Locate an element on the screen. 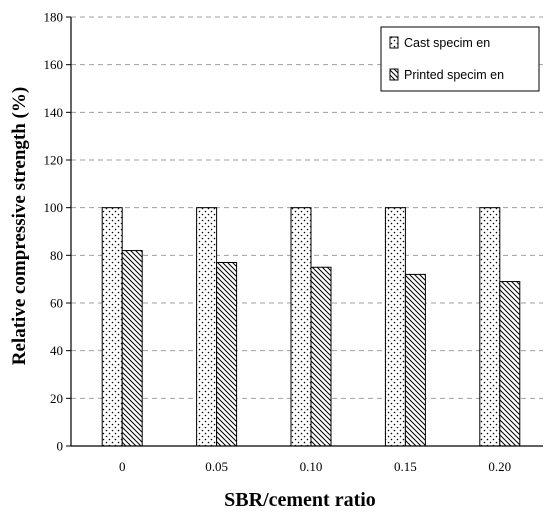 This screenshot has width=550, height=516. x-tick-label: 0 is located at coordinates (122, 466).